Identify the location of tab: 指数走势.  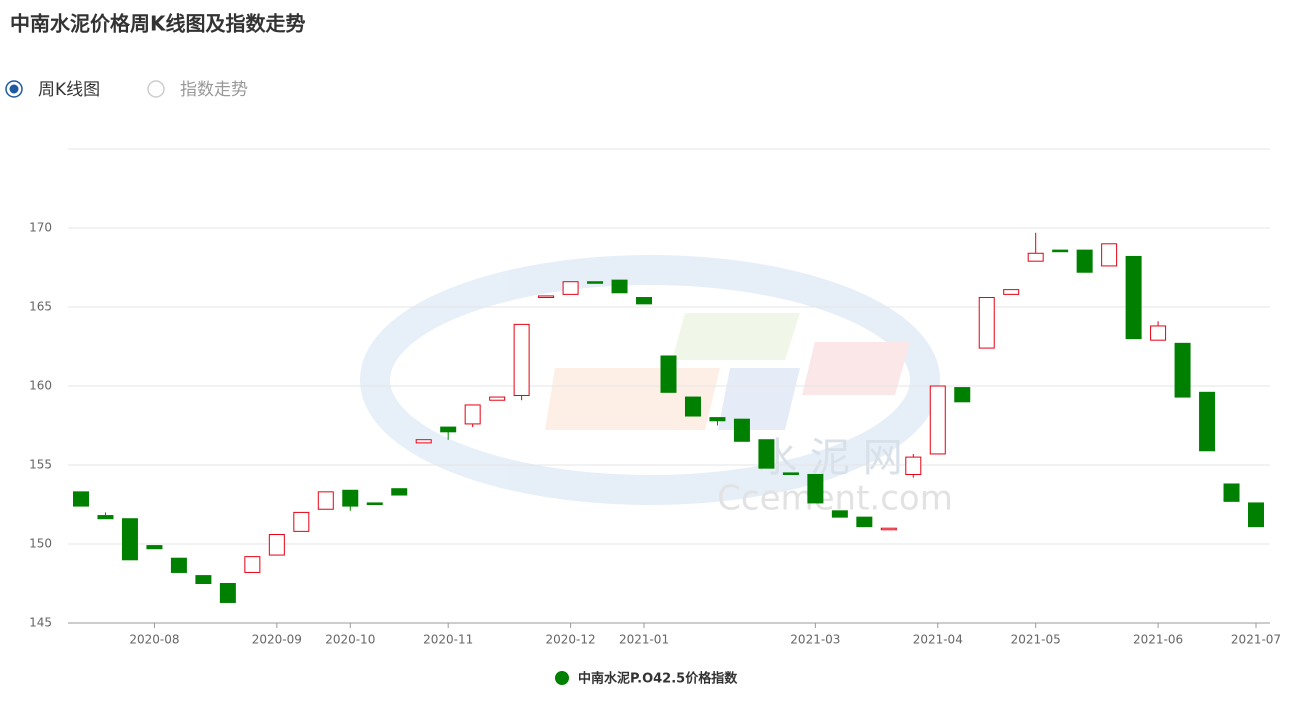
(197, 90).